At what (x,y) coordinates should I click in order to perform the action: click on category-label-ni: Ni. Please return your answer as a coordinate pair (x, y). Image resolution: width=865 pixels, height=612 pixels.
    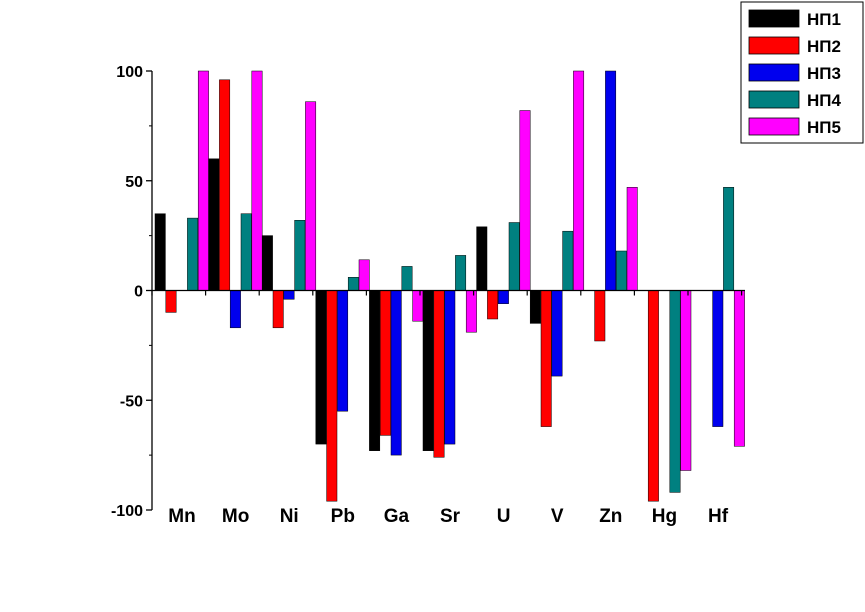
    Looking at the image, I should click on (289, 516).